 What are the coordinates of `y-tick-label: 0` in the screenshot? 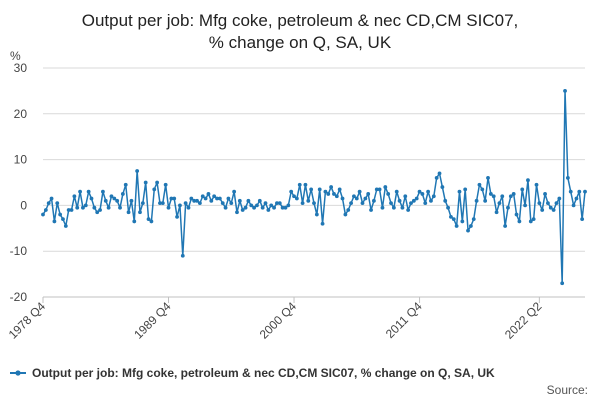 It's located at (23, 205).